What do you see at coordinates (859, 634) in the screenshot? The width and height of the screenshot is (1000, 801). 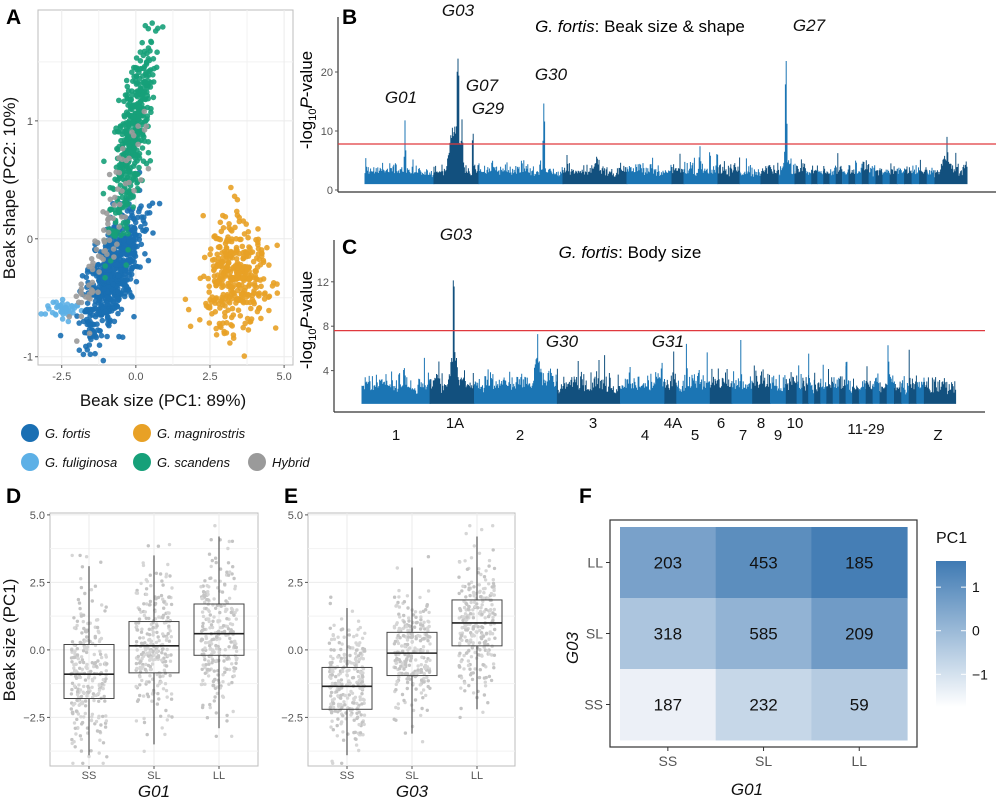 I see `heatmap-cell-fill` at bounding box center [859, 634].